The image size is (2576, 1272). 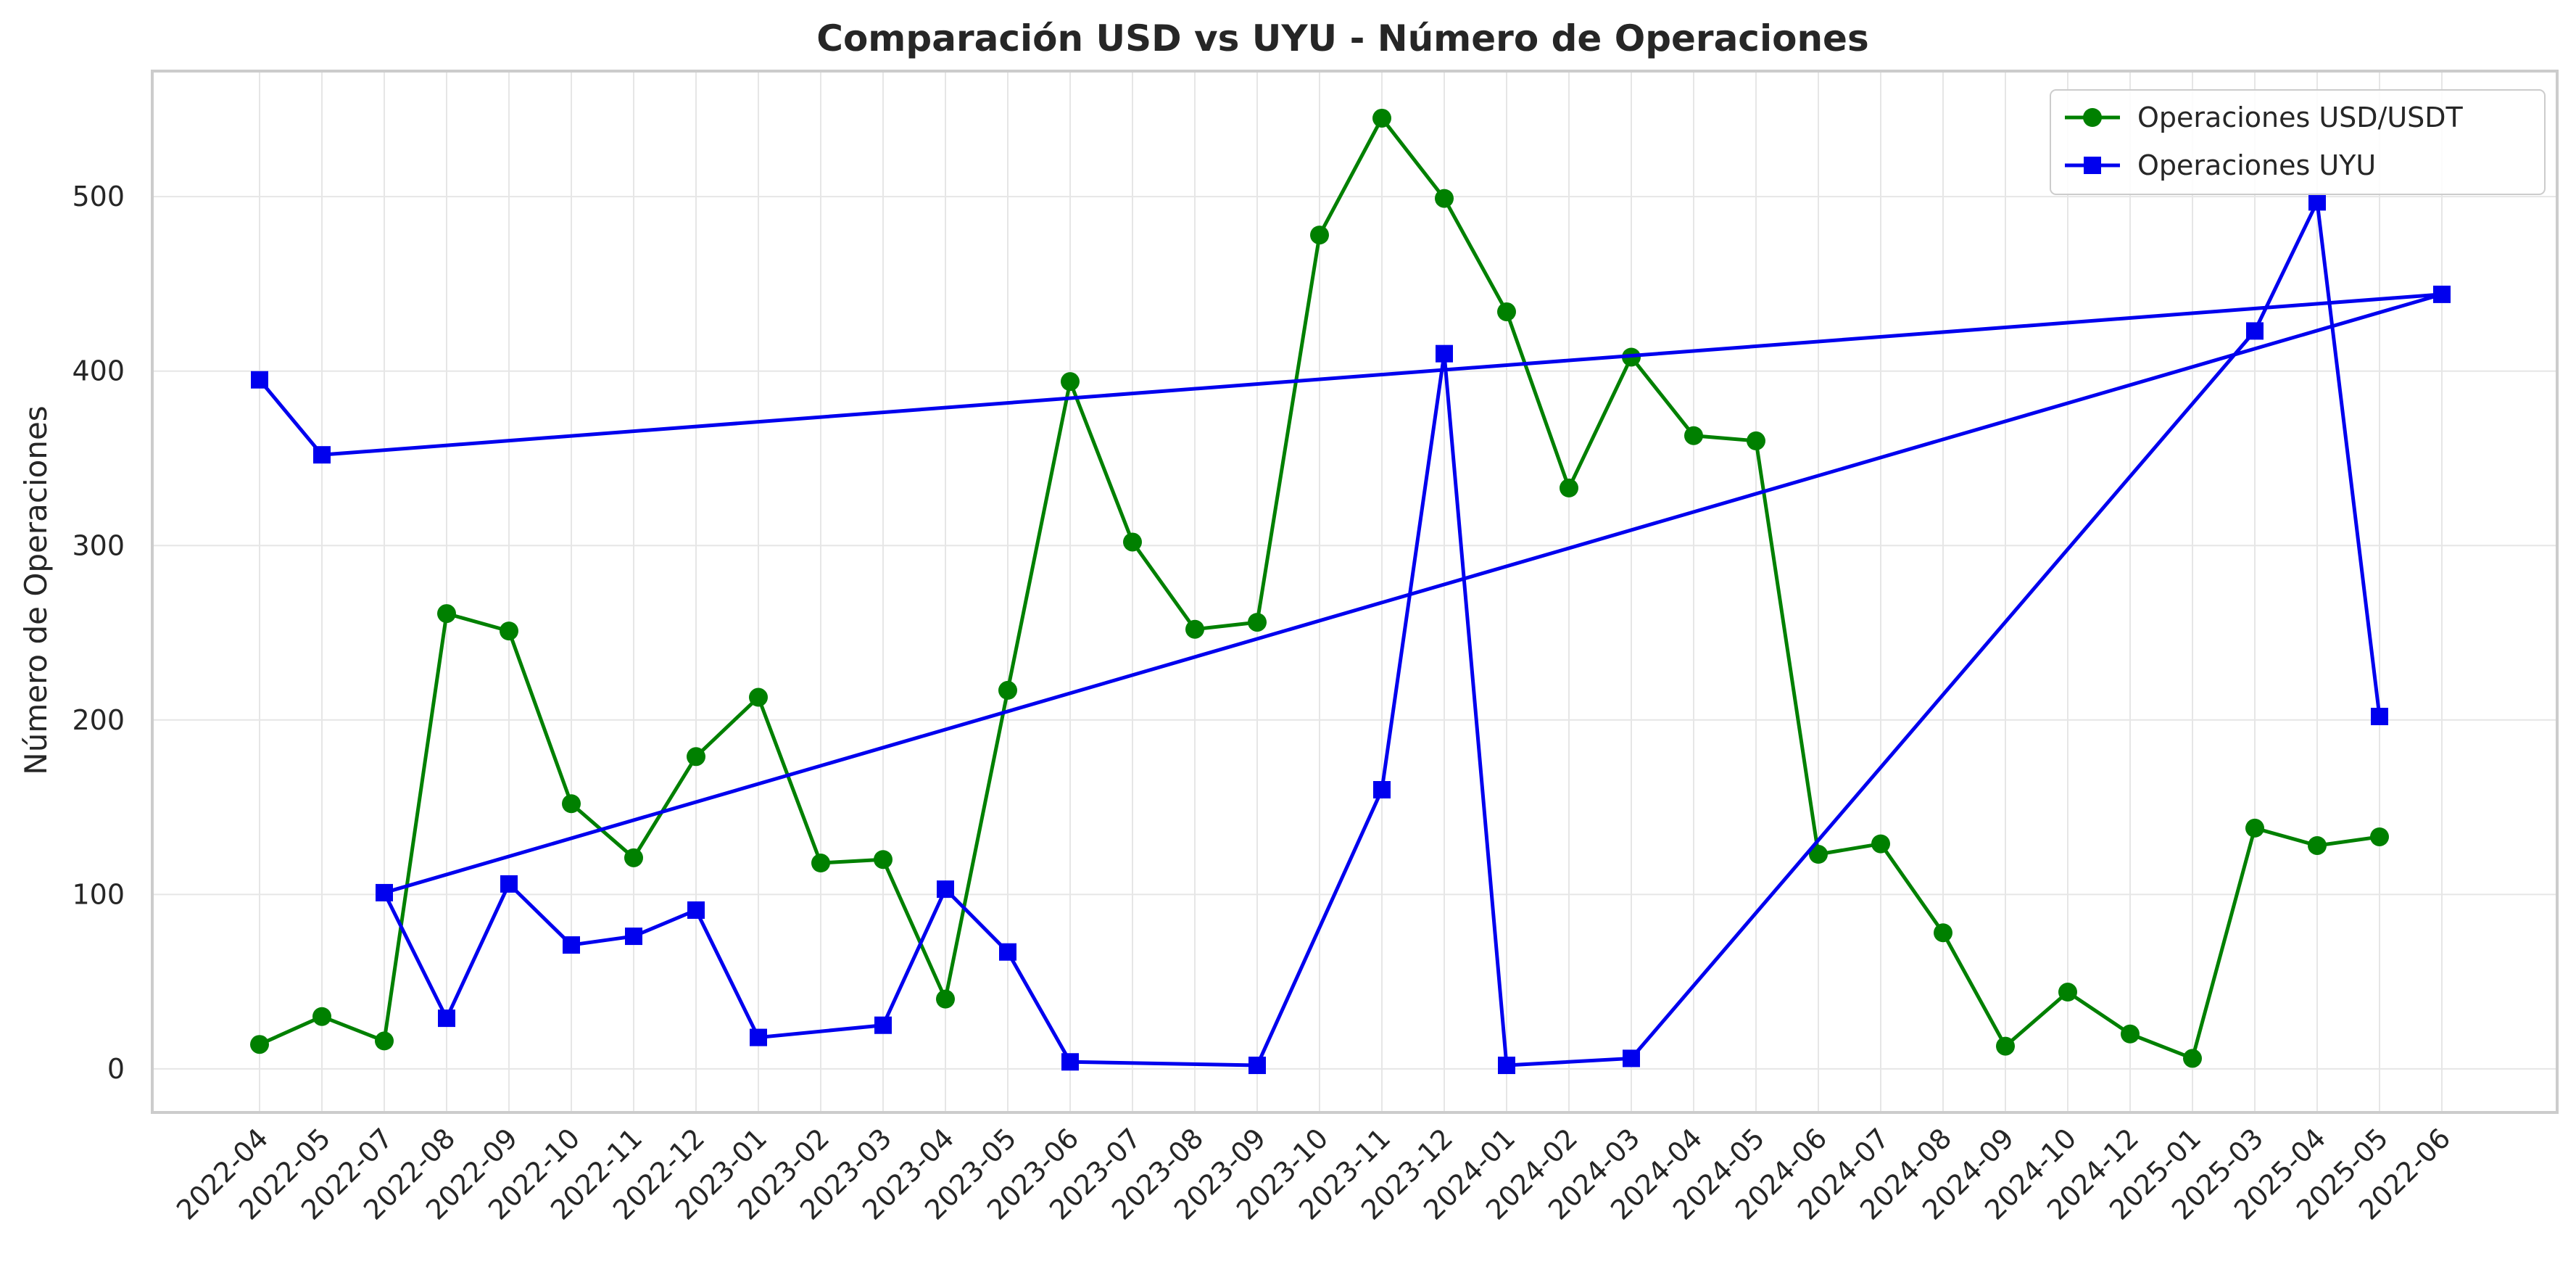 I want to click on y-tick-label: 0, so click(x=116, y=1069).